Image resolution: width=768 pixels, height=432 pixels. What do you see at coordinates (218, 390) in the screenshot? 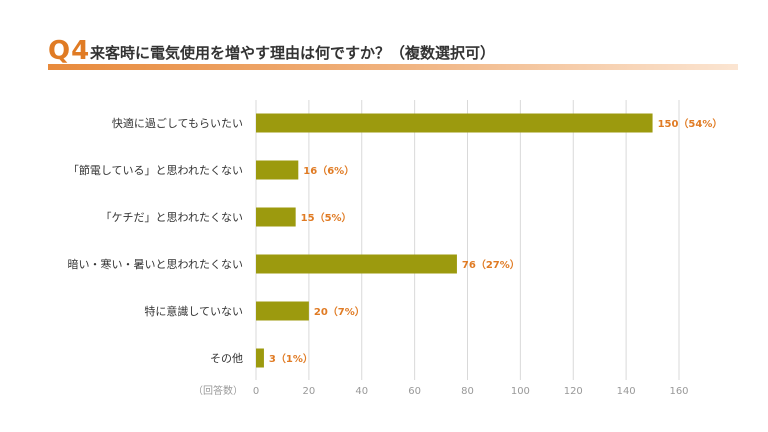
I see `x-axis-unit-label: （回答数）` at bounding box center [218, 390].